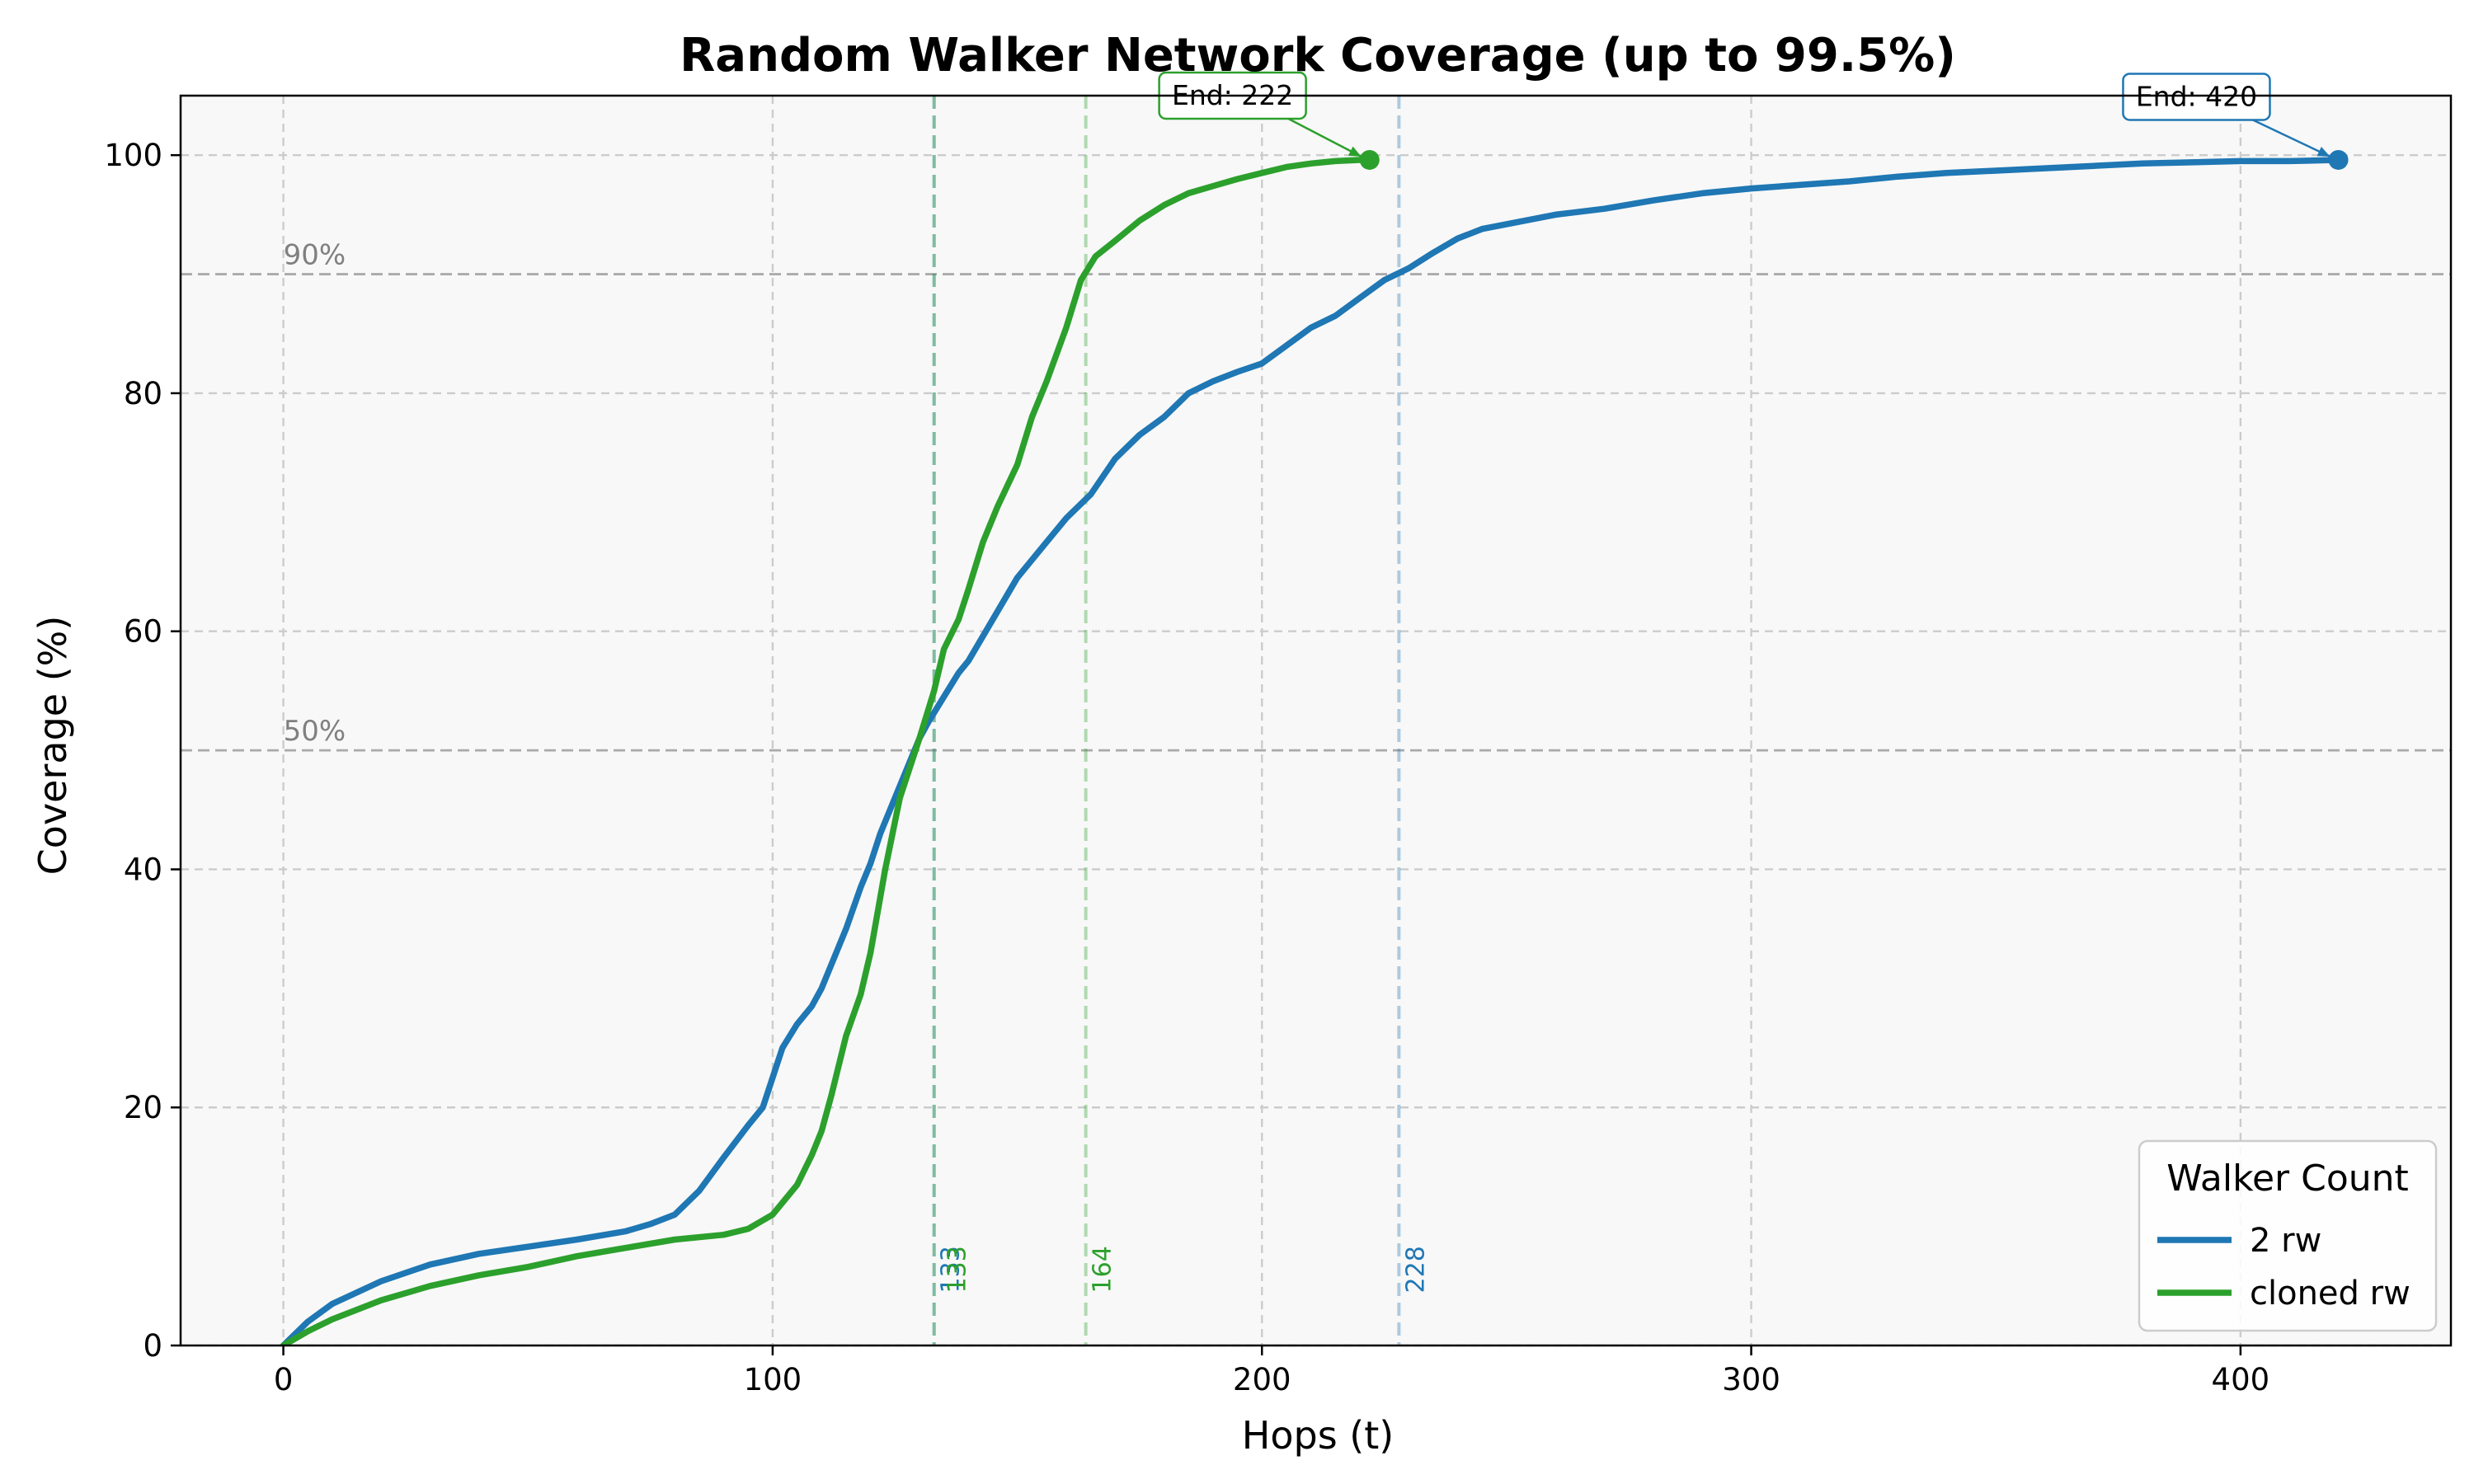  I want to click on y-axis-label: Coverage (%), so click(53, 746).